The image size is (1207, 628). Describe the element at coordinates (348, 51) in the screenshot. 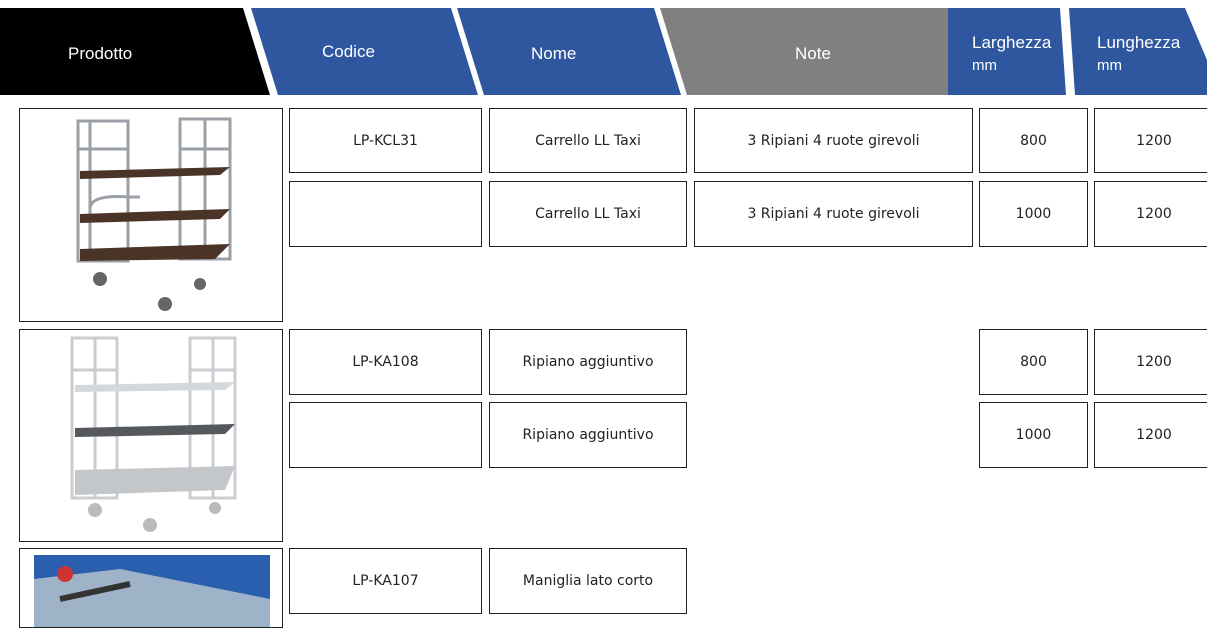

I see `header-label: Codice` at that location.